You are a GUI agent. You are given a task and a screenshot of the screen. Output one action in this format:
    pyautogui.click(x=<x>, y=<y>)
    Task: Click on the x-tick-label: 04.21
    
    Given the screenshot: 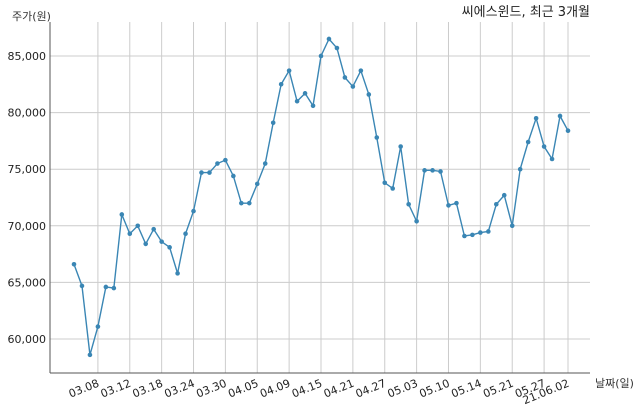 What is the action you would take?
    pyautogui.click(x=339, y=389)
    